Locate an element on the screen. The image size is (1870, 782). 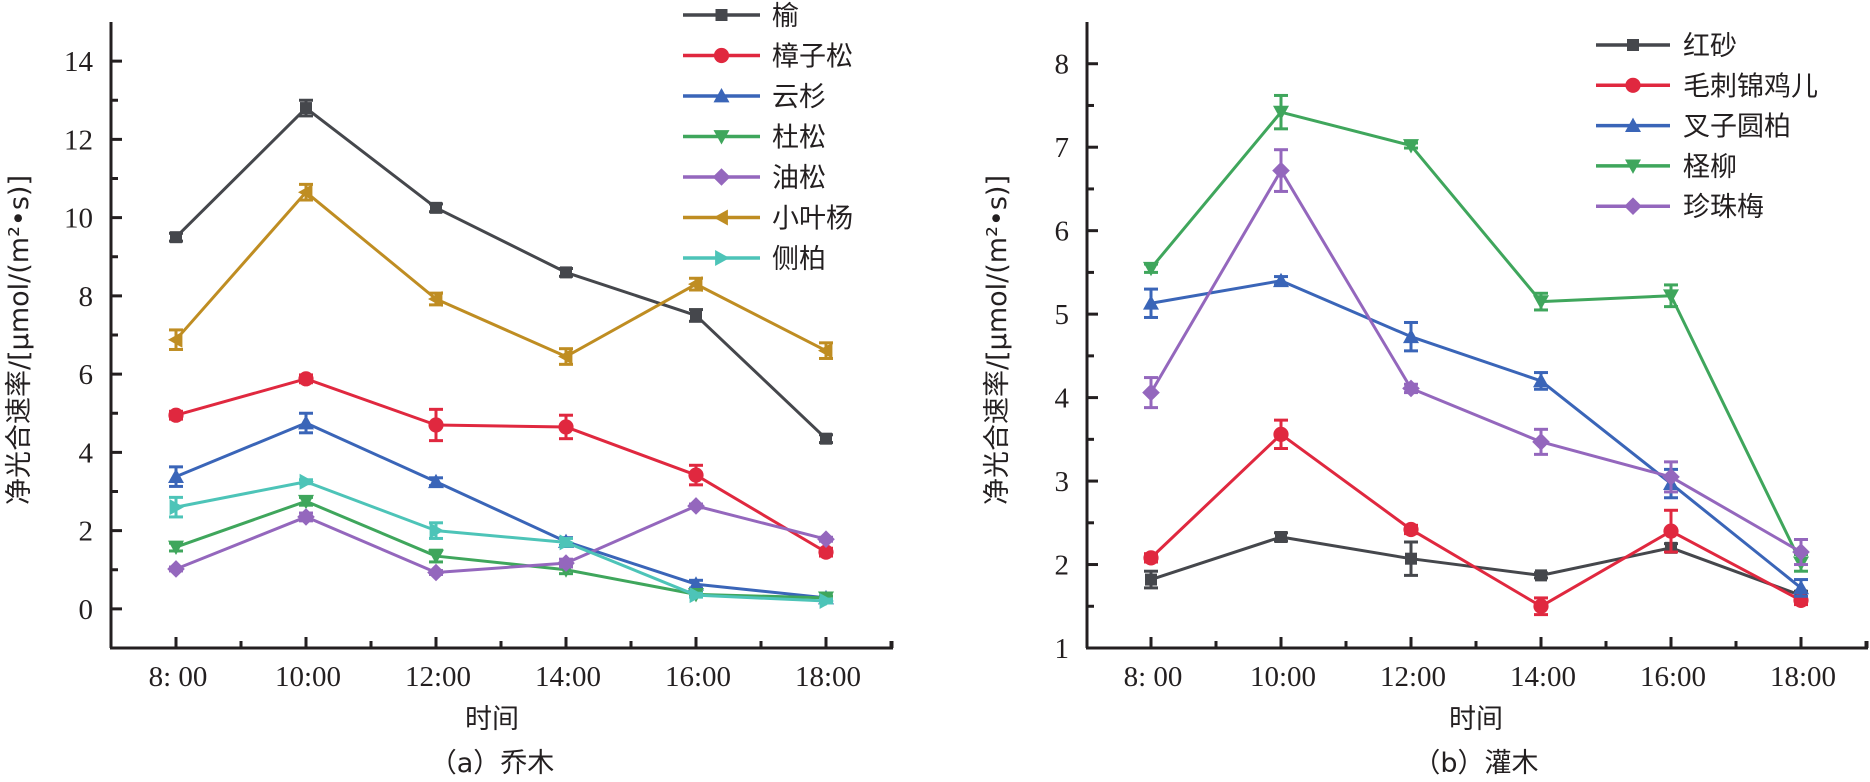
legend-label: 珍珠梅 is located at coordinates (1723, 207).